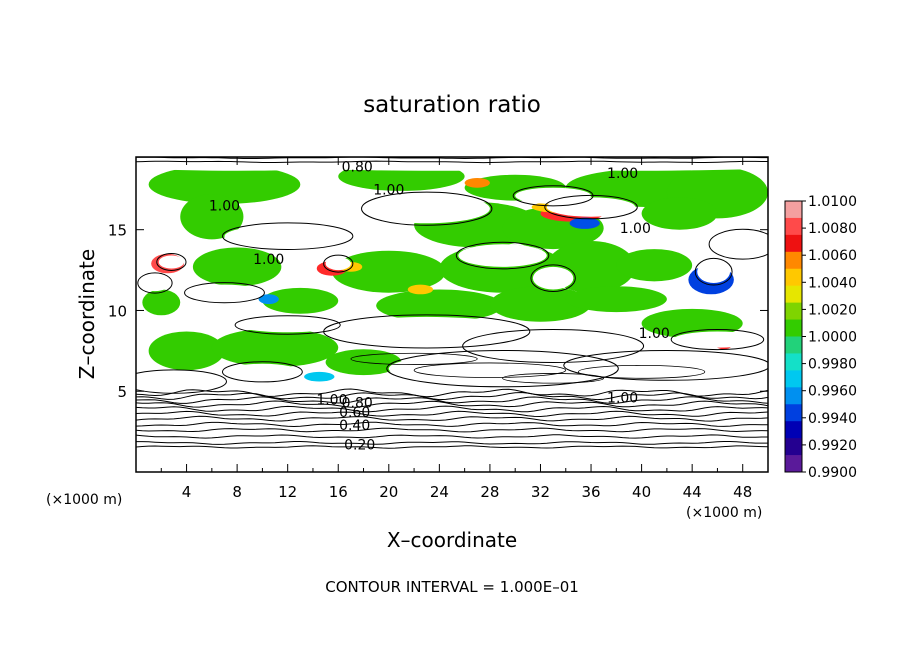  What do you see at coordinates (117, 231) in the screenshot?
I see `y-tick-label: 15` at bounding box center [117, 231].